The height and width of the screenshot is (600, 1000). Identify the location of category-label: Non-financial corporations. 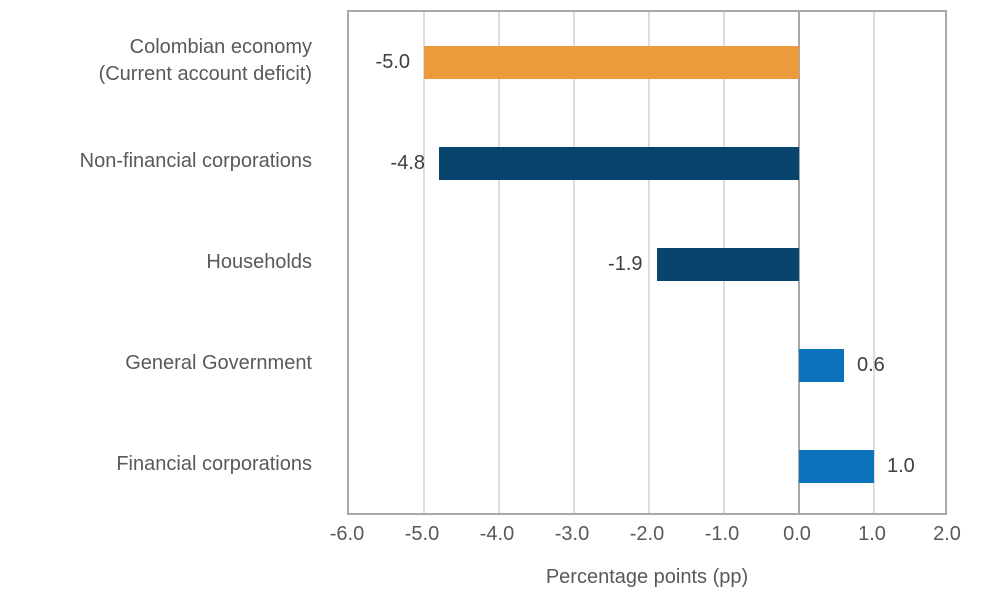
(195, 161).